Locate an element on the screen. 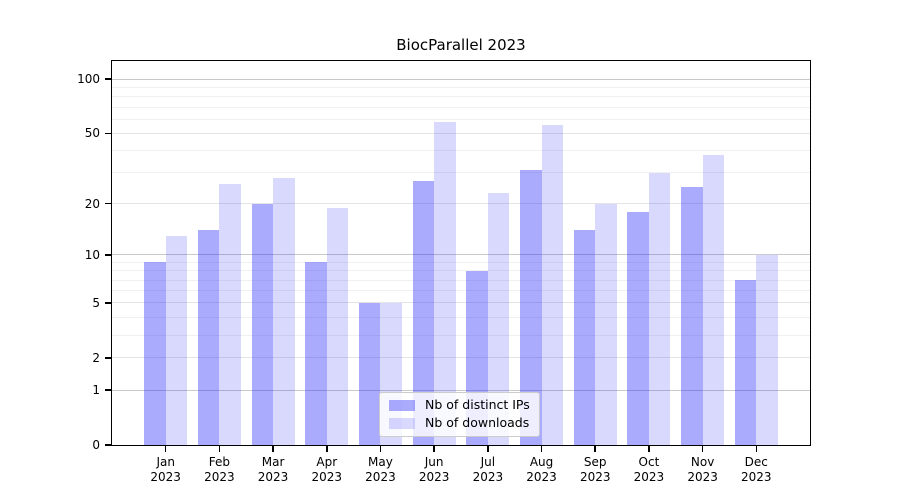  x-tick-label-jan: Jan 2023 is located at coordinates (165, 469).